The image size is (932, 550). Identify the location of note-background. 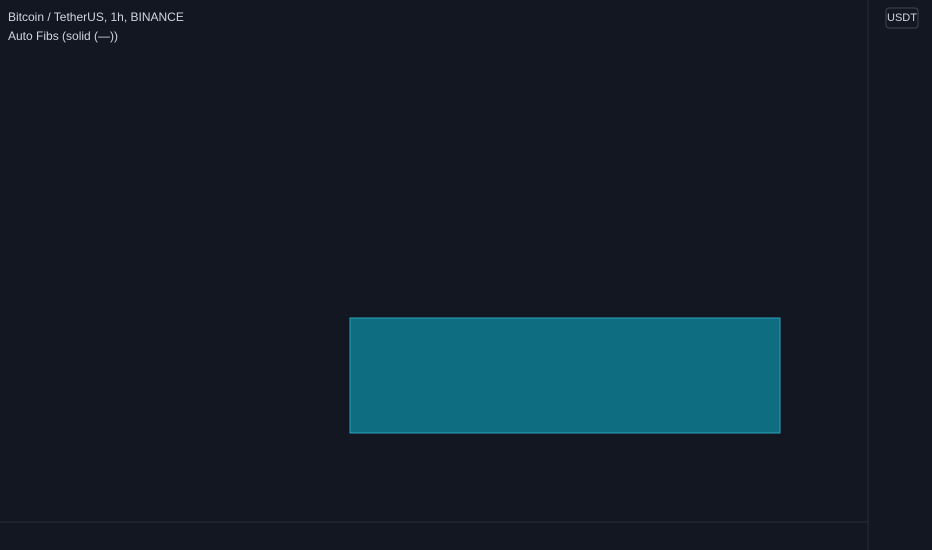
(565, 375).